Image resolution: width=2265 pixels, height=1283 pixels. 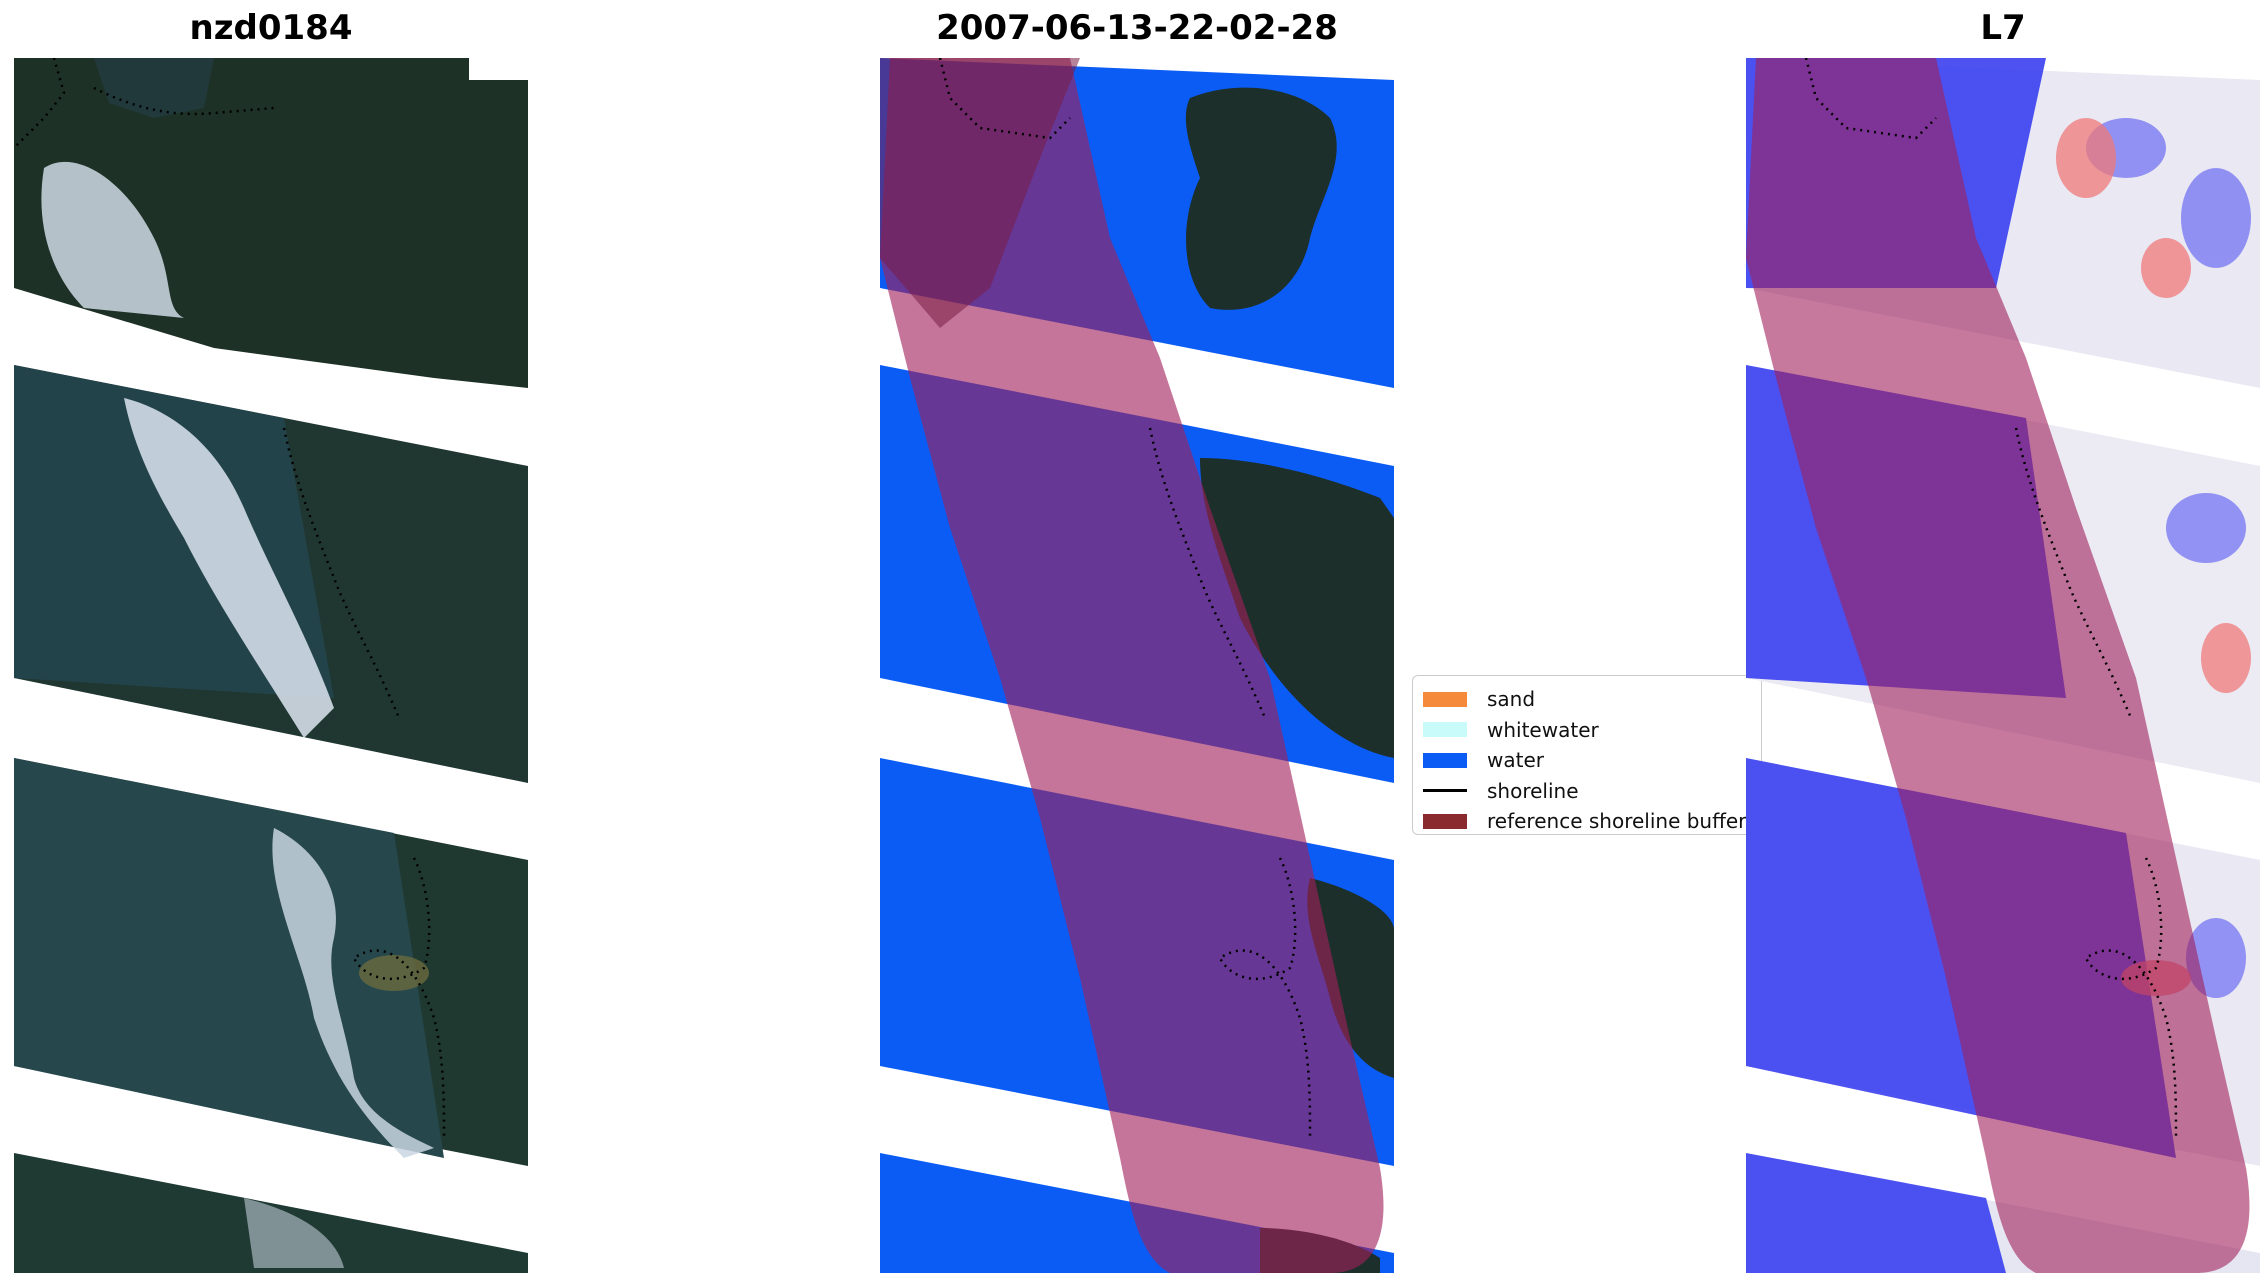 I want to click on rgb-panel-title: nzd0184, so click(x=271, y=28).